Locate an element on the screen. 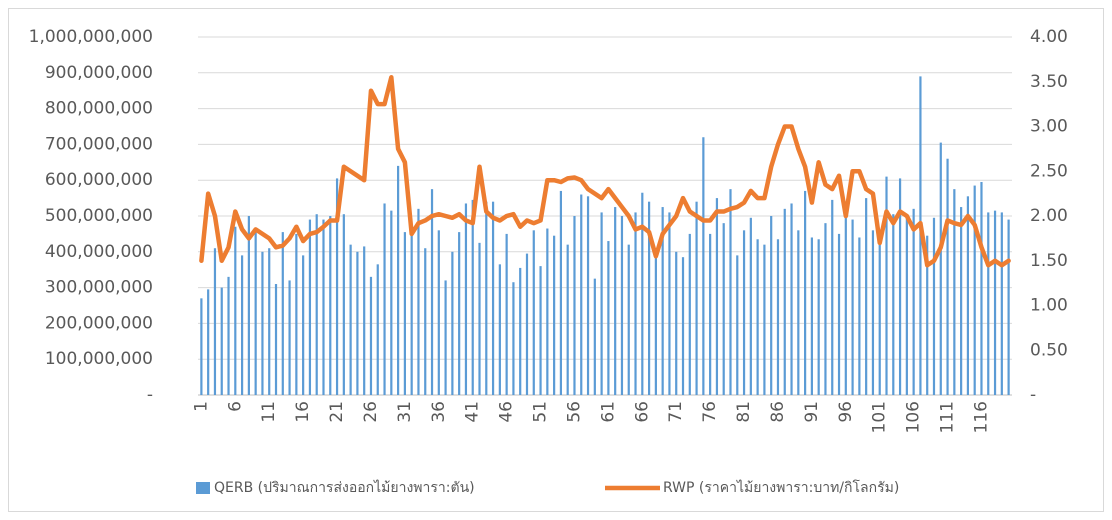 The image size is (1112, 520). x-tick-label: 51 is located at coordinates (541, 412).